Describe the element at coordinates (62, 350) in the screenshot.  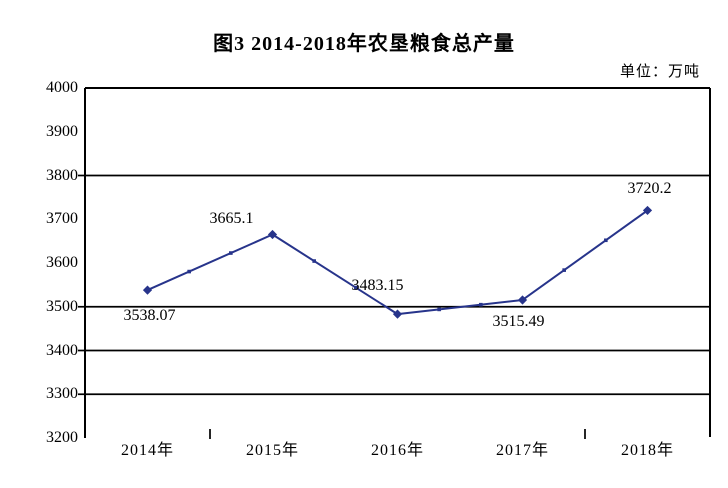
I see `y-axis-tick-label: 3400` at that location.